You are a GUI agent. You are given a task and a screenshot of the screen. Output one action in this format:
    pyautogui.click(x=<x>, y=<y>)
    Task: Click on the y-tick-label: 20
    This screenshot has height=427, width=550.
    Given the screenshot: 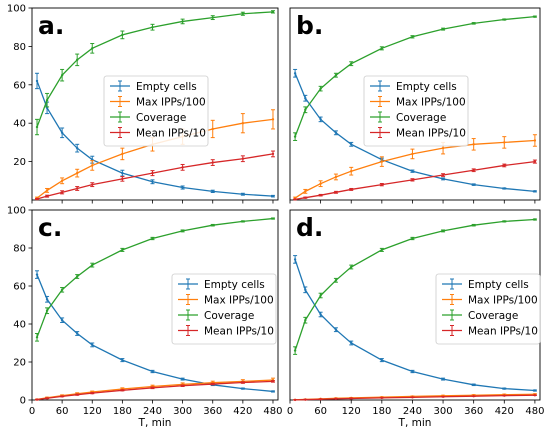 What is the action you would take?
    pyautogui.click(x=19, y=162)
    